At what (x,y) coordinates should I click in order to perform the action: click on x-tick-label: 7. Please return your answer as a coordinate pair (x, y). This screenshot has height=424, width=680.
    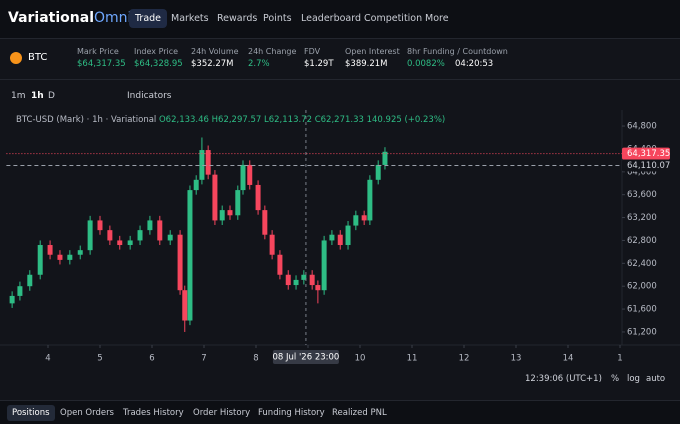
    Looking at the image, I should click on (203, 359).